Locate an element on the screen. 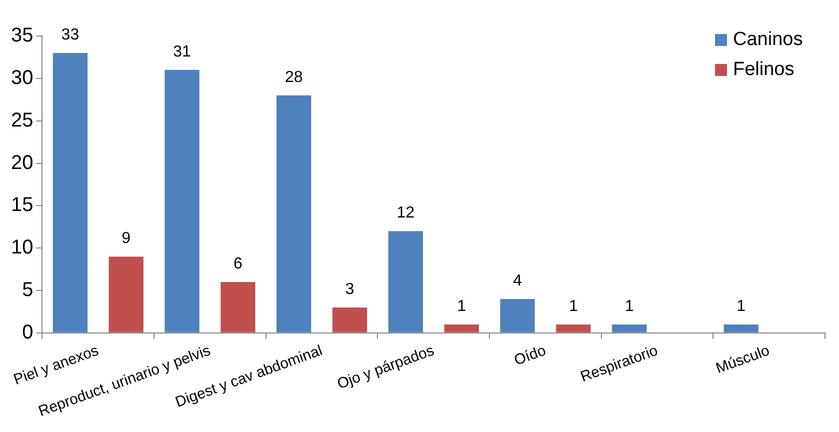 This screenshot has width=839, height=432. y-tick-label: 35 is located at coordinates (22, 35).